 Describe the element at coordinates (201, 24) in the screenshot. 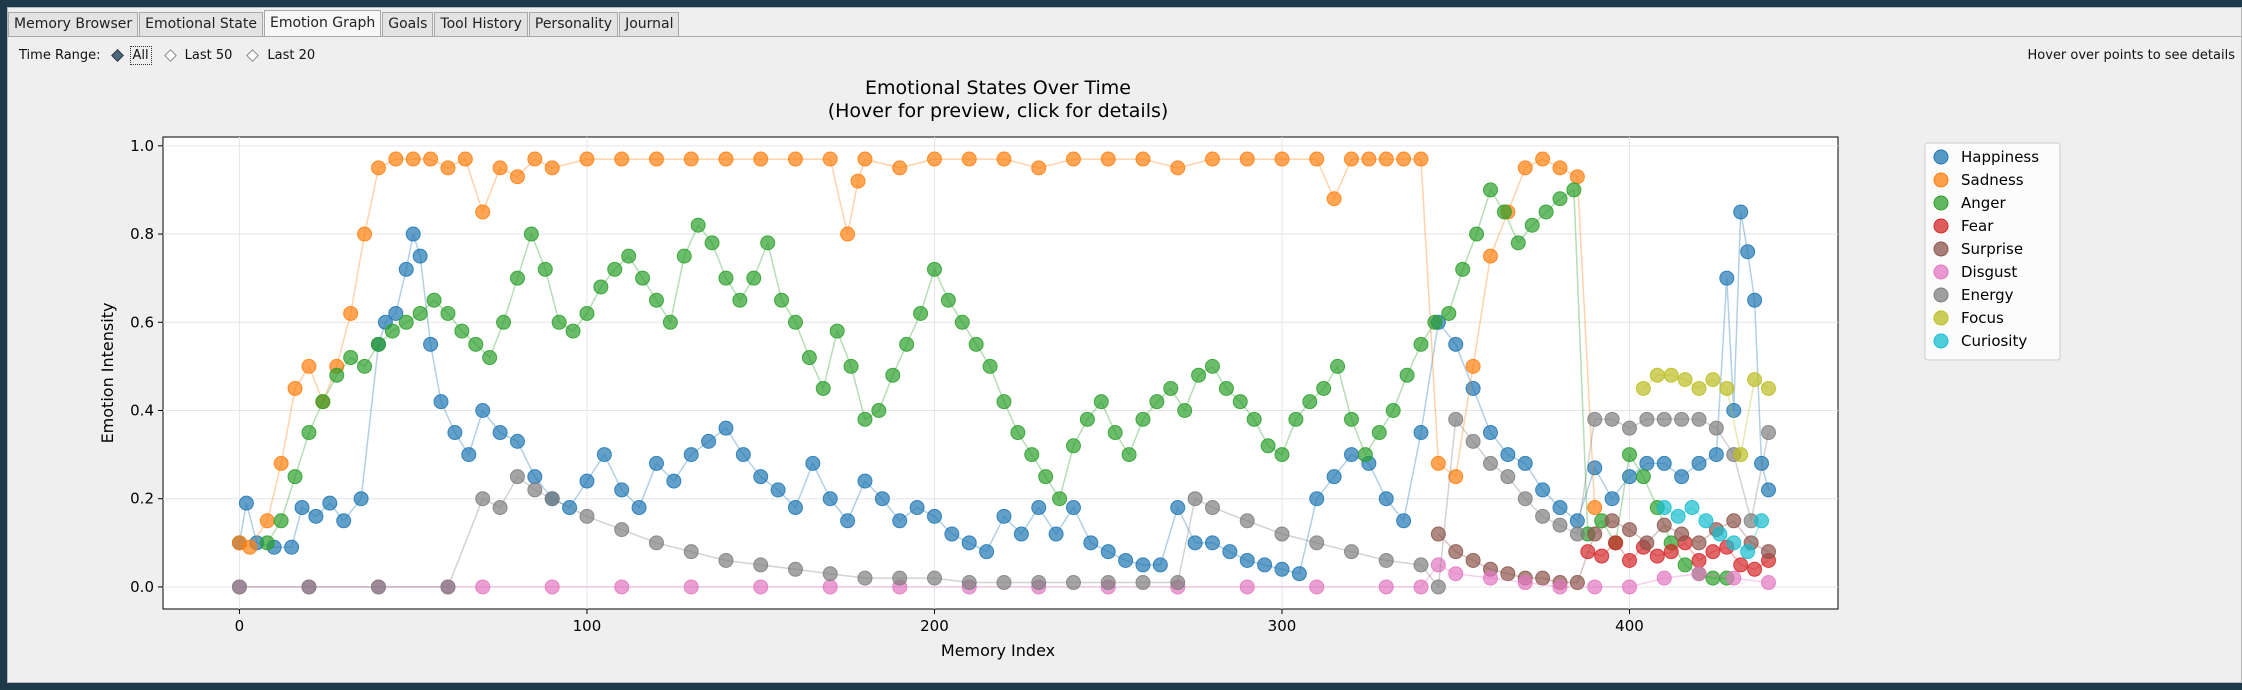

I see `tab-emotional-state: Emotional State` at that location.